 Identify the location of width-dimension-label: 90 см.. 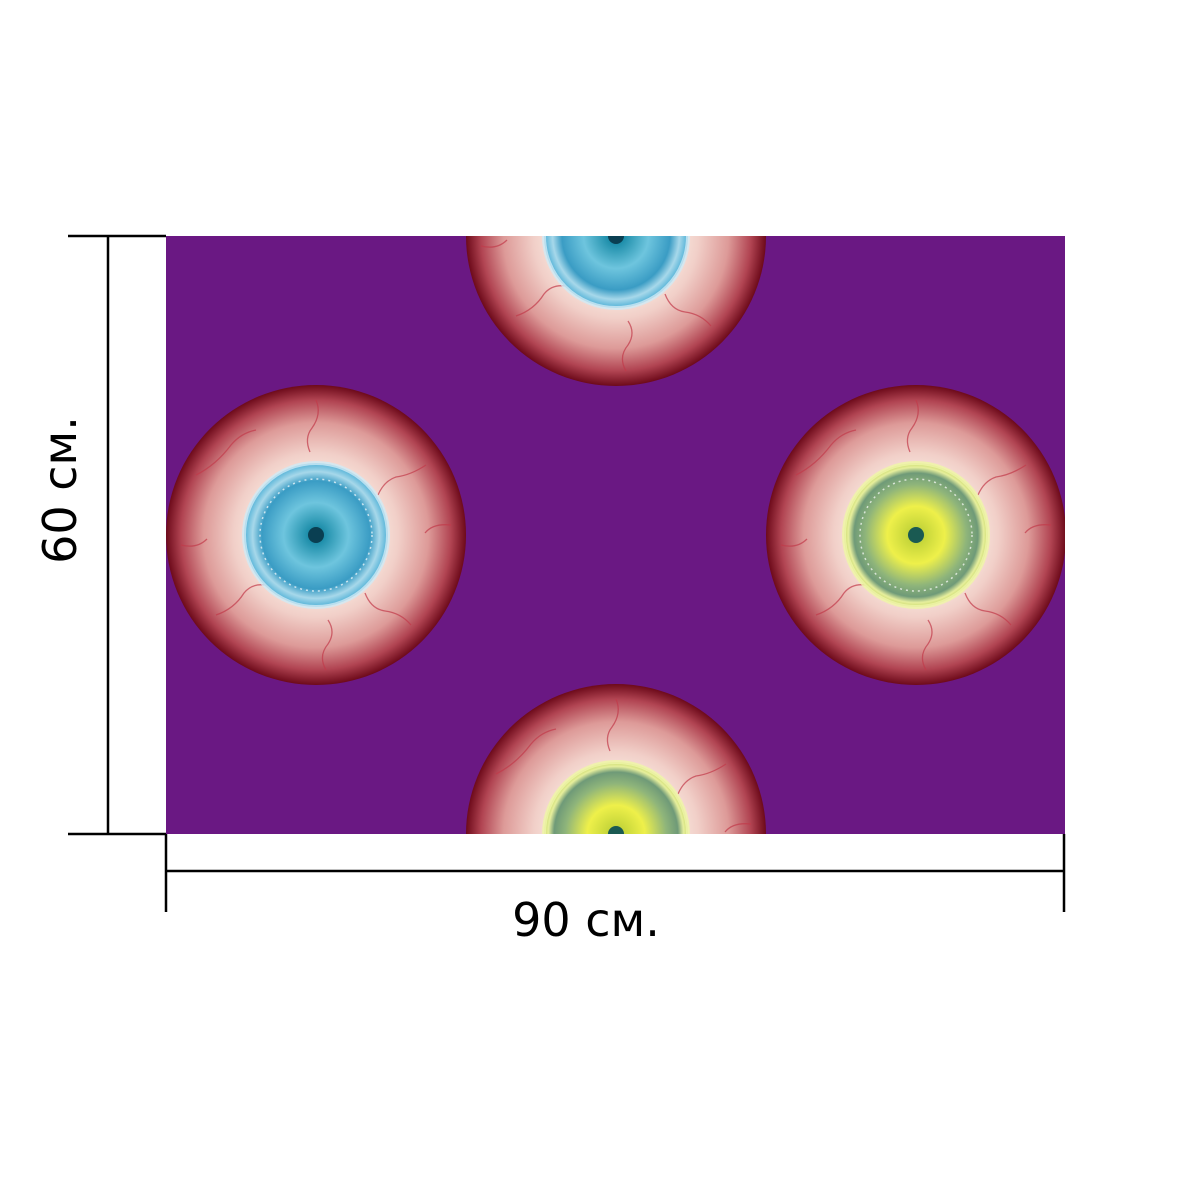
(586, 920).